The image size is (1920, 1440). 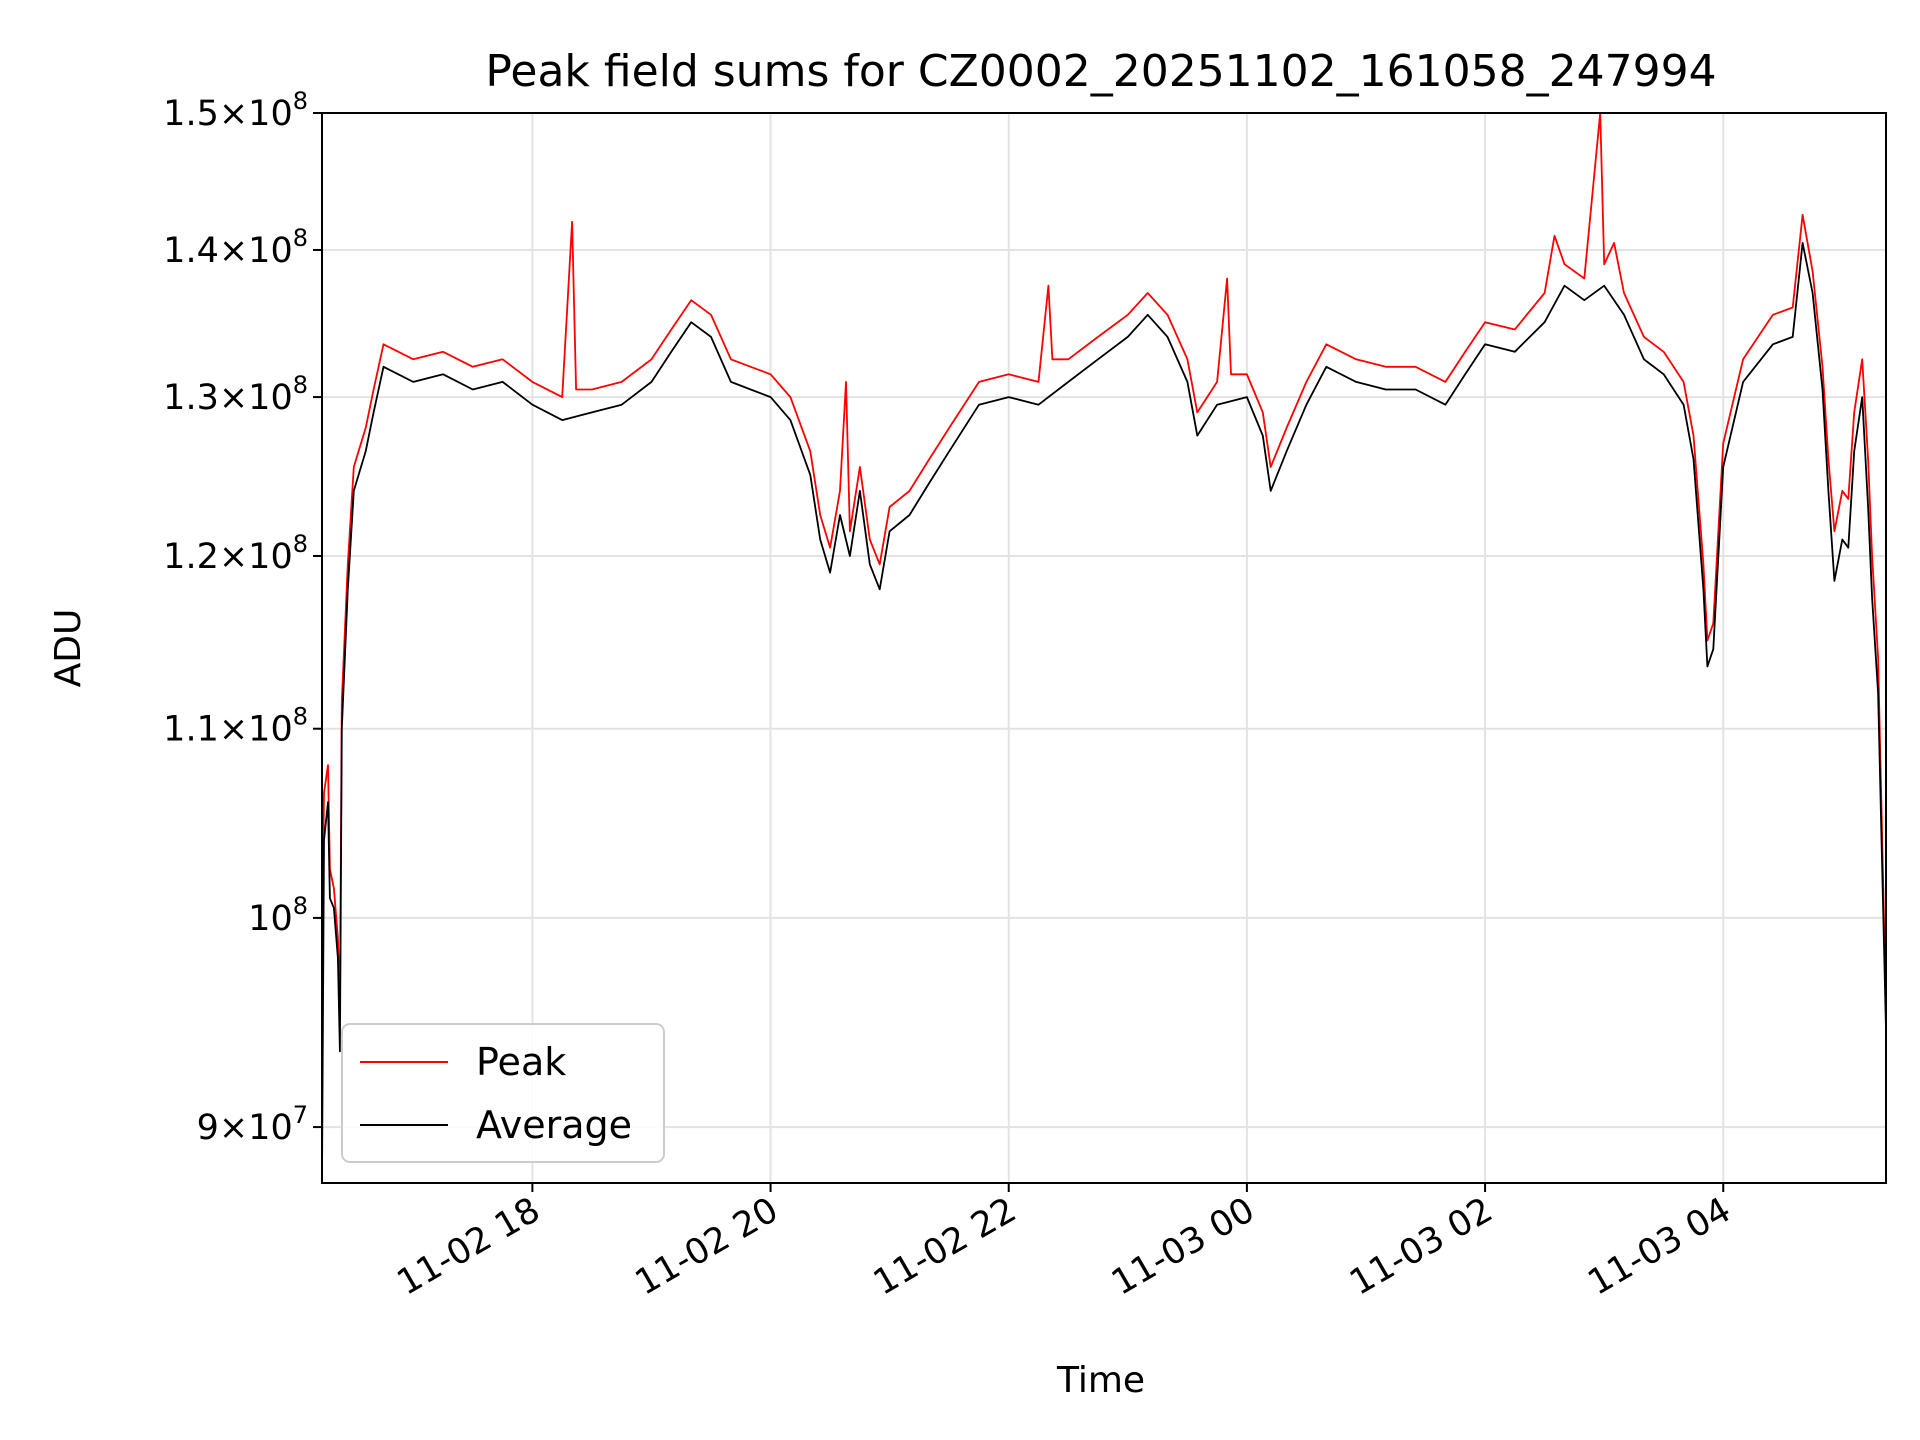 I want to click on y-tick-label: 1.4×108, so click(x=235, y=247).